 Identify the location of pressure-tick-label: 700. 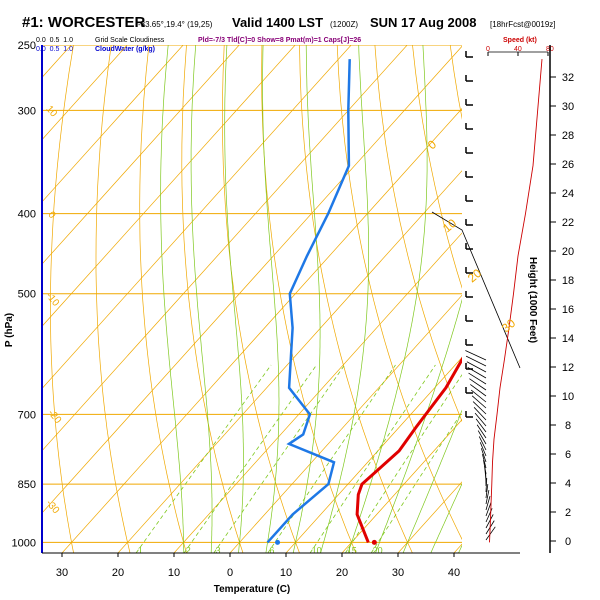
(27, 415).